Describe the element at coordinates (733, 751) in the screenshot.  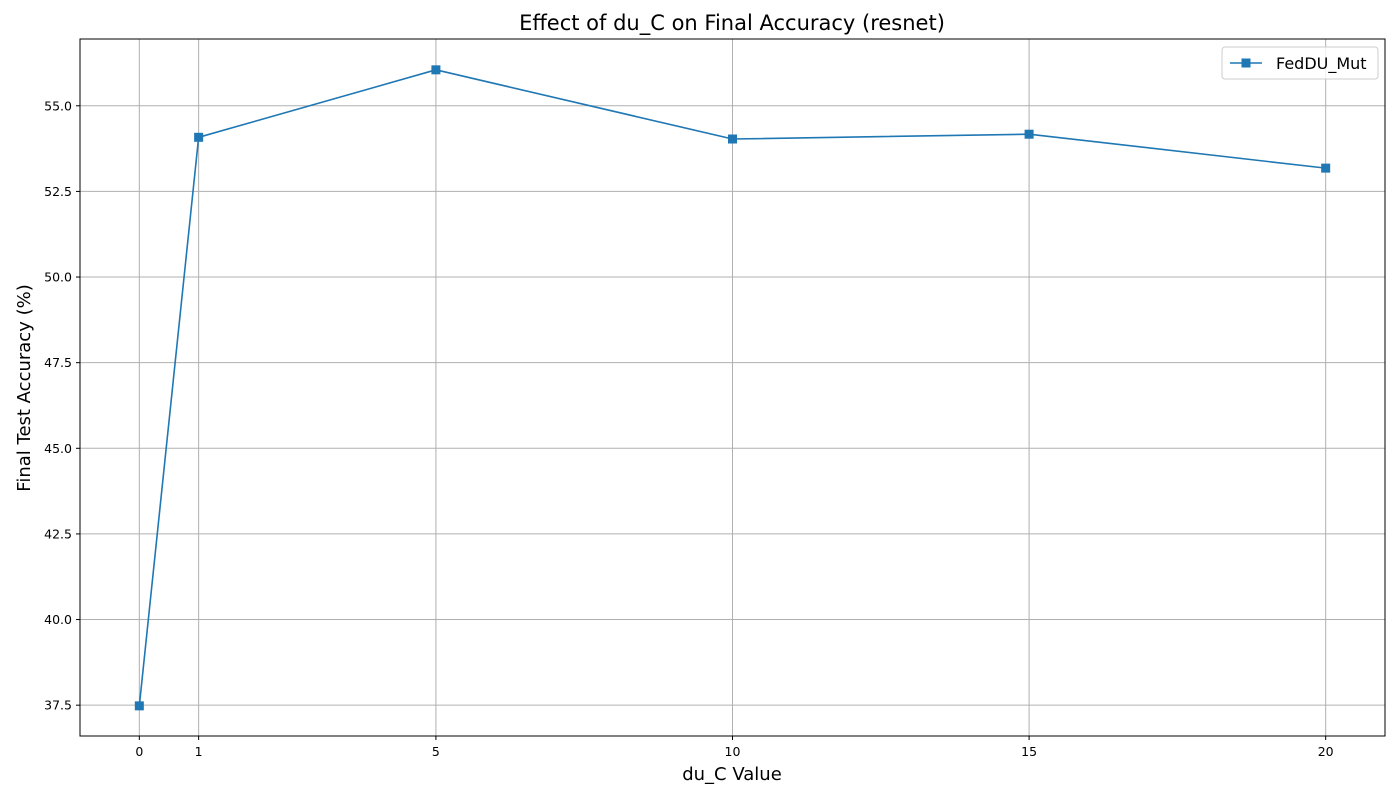
I see `x-tick-label: 10` at that location.